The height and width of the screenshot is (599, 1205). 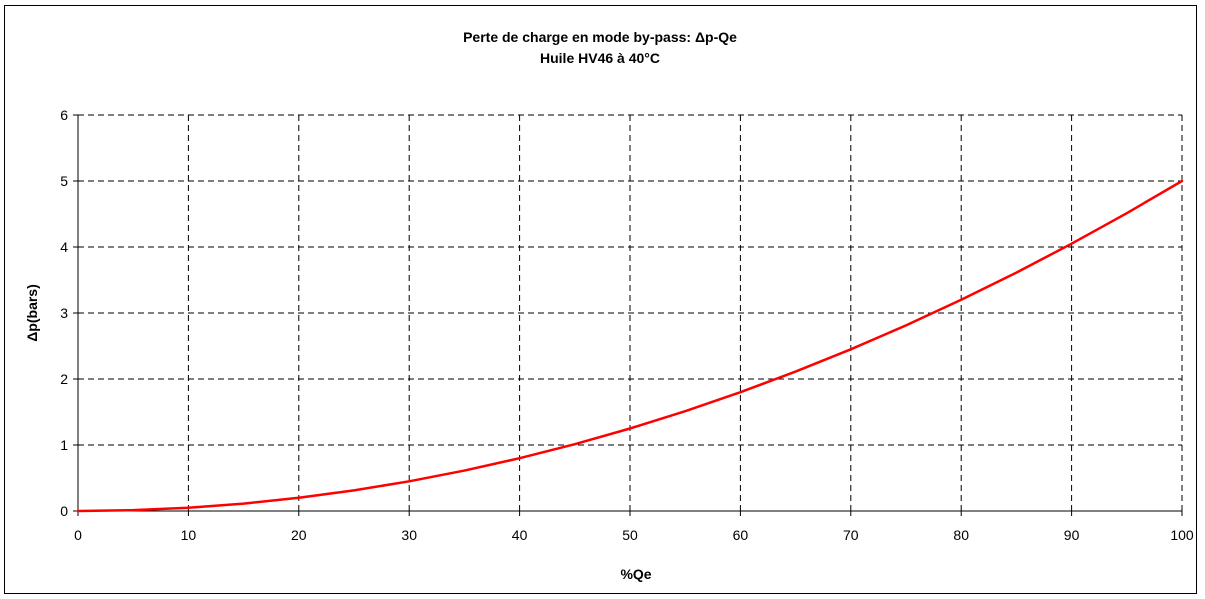 I want to click on y-tick-label: 3, so click(x=64, y=313).